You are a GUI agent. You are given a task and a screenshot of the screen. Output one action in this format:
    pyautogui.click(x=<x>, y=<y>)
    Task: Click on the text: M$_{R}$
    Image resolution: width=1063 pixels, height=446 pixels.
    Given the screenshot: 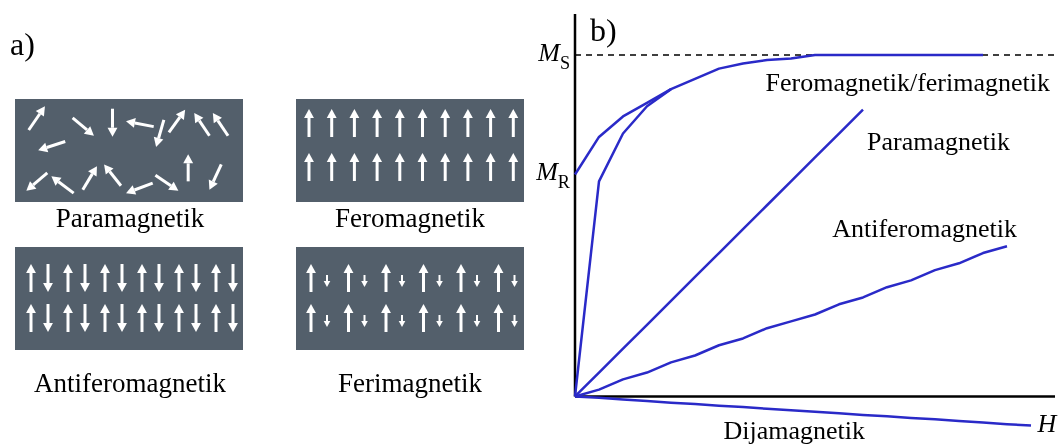 What is the action you would take?
    pyautogui.click(x=553, y=174)
    